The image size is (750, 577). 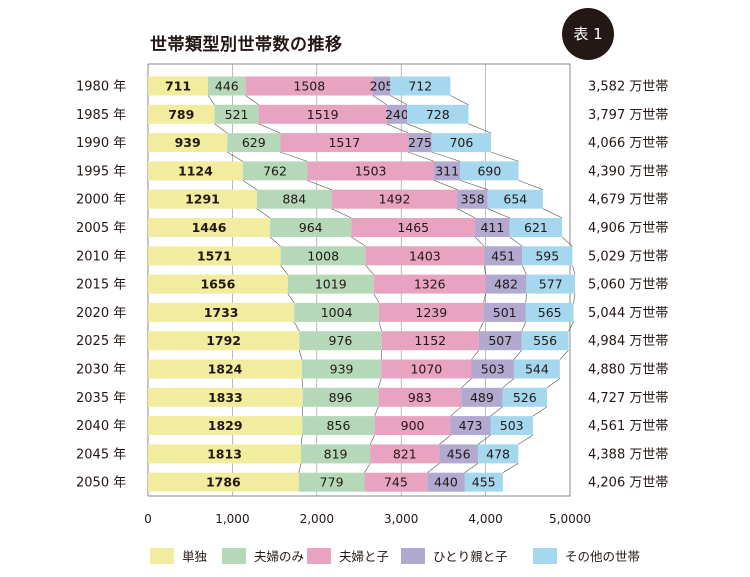 What do you see at coordinates (223, 482) in the screenshot?
I see `bar-value-label: 1786` at bounding box center [223, 482].